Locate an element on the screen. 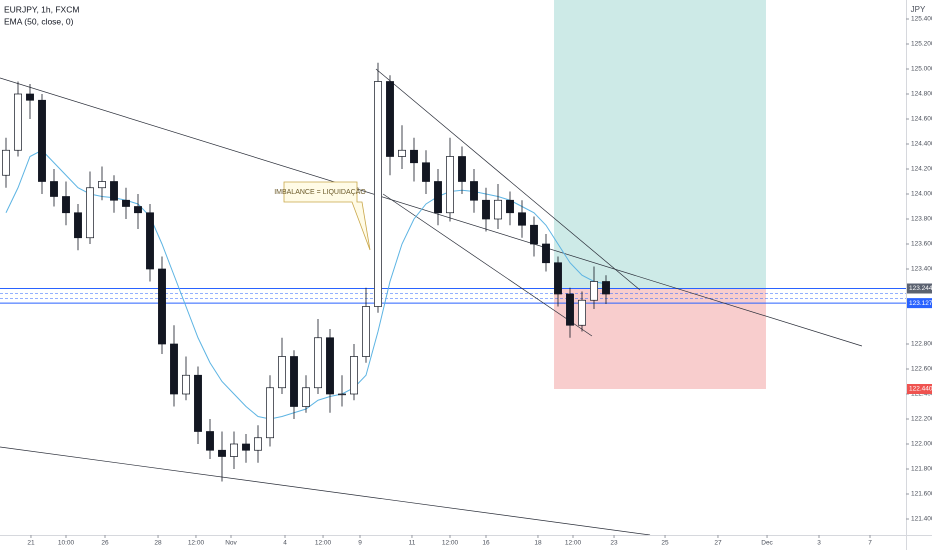 Image resolution: width=932 pixels, height=550 pixels. annotation: IMBALANCE = LIQUIDAÇÃO is located at coordinates (322, 216).